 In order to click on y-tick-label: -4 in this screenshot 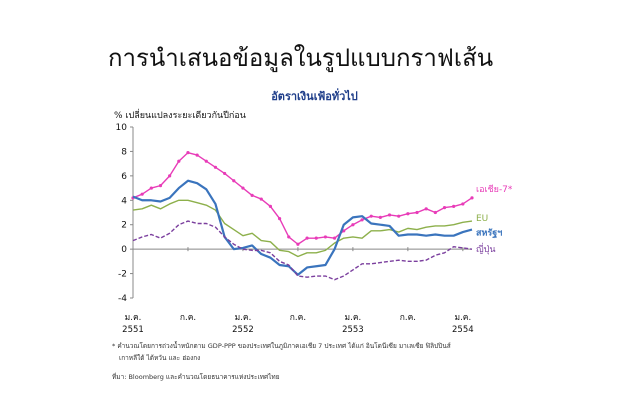, I will do `click(122, 299)`.